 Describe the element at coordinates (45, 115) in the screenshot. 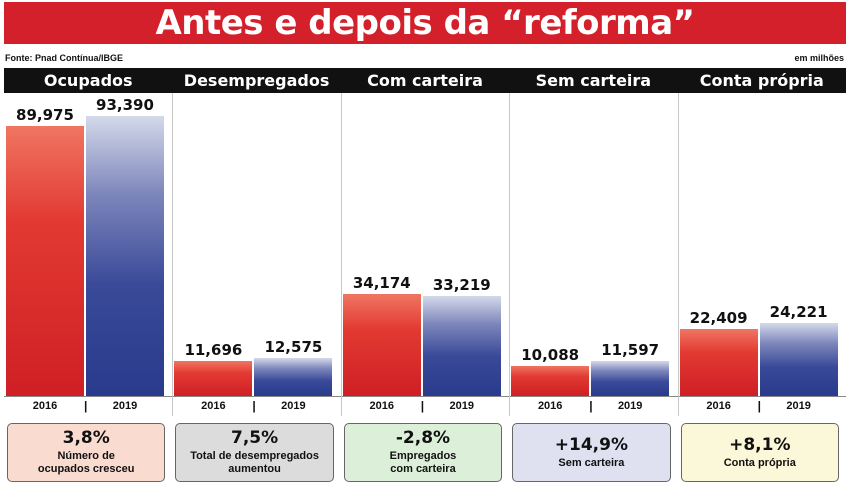

I see `data-label: 89,975` at that location.